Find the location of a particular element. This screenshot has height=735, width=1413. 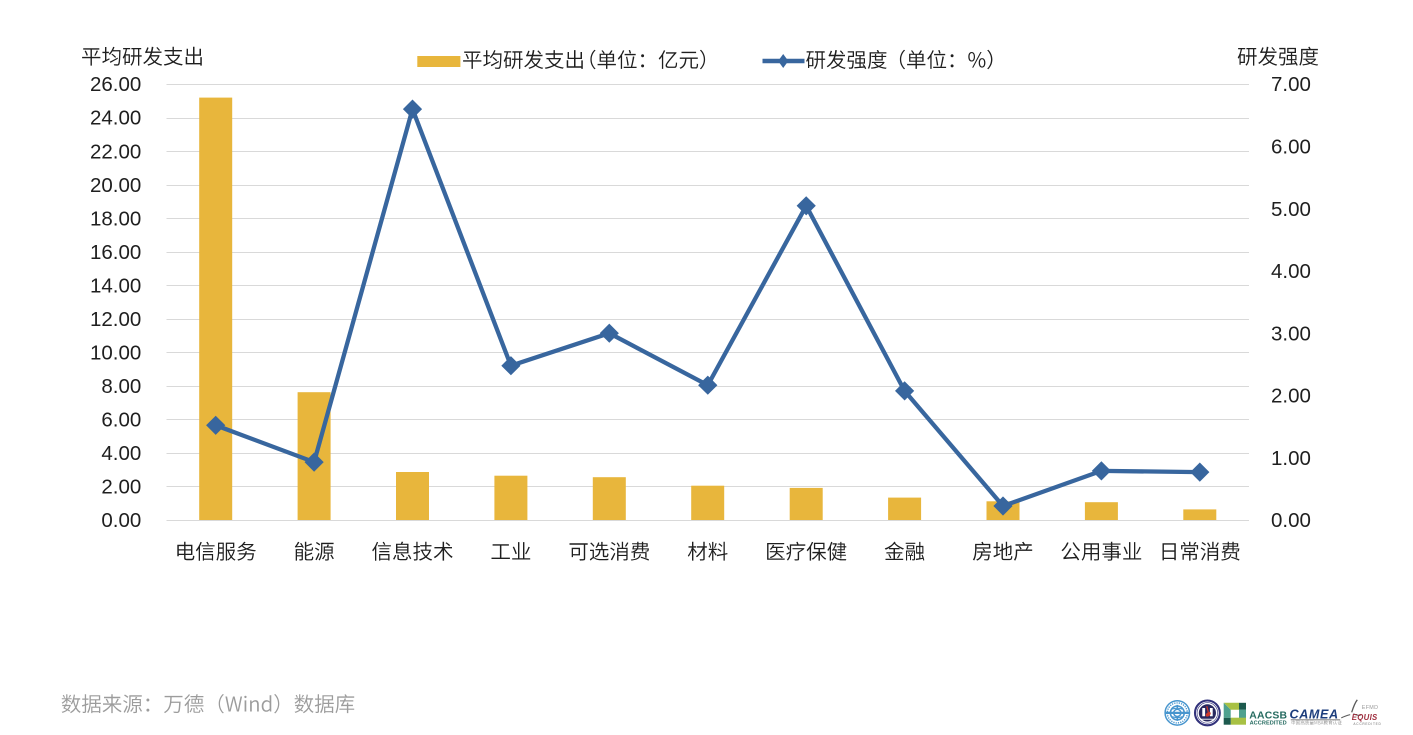

svg-text: 16.00 is located at coordinates (115, 252).